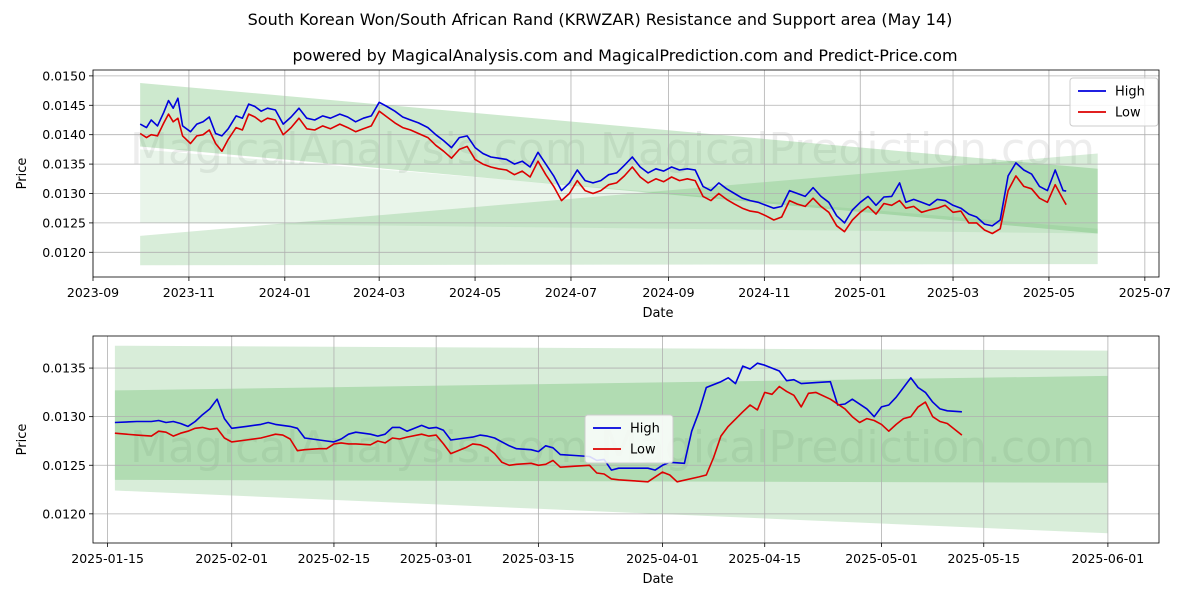 This screenshot has height=600, width=1200. Describe the element at coordinates (983, 558) in the screenshot. I see `x-tick-label: 2025-05-15` at that location.